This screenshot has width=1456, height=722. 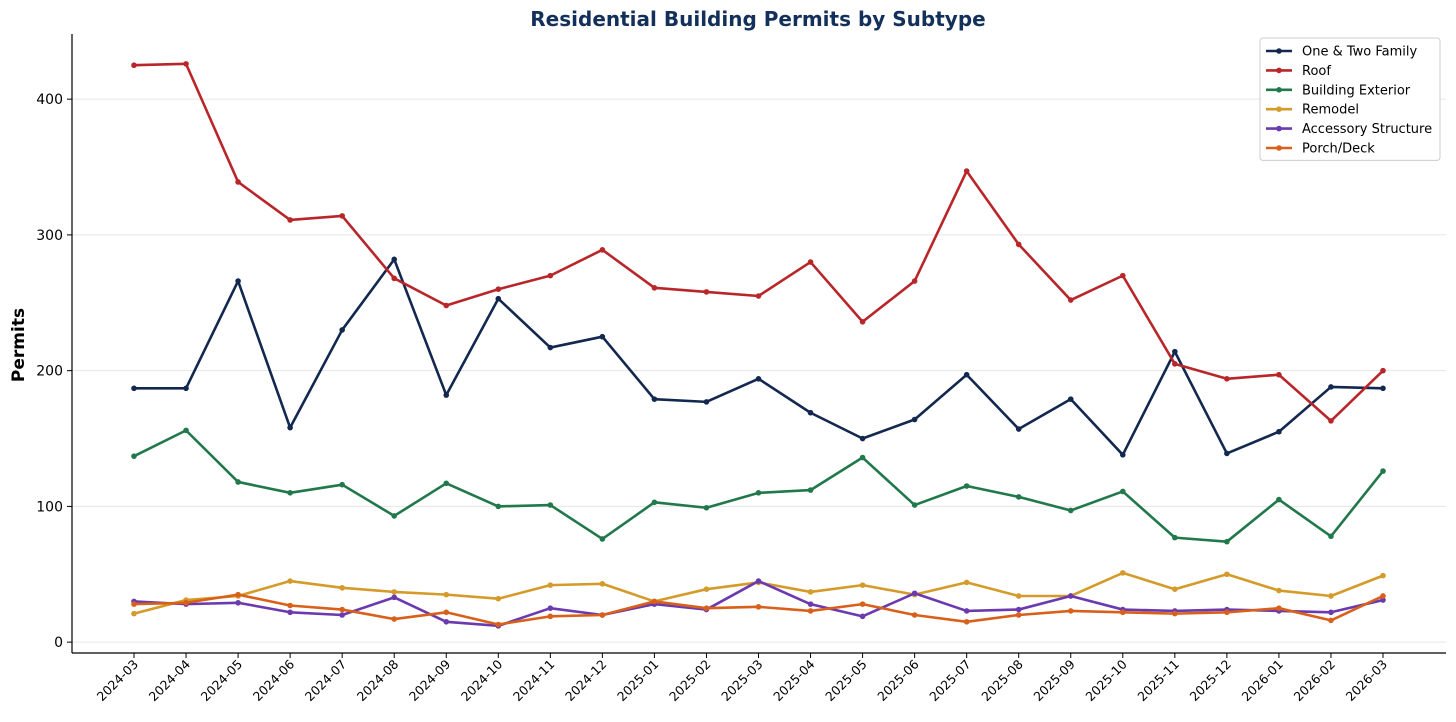 What do you see at coordinates (1360, 52) in the screenshot?
I see `legend-label: One & Two Family` at bounding box center [1360, 52].